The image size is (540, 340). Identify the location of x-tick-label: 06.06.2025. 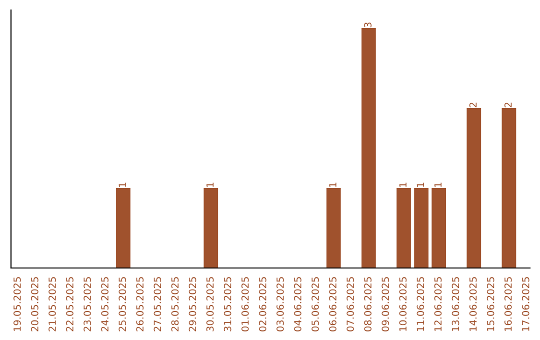
(332, 304).